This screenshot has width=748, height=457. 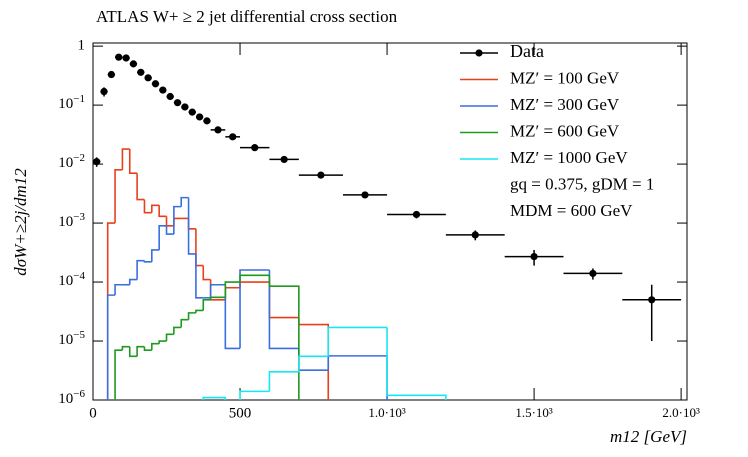 What do you see at coordinates (527, 51) in the screenshot?
I see `legend-label: Data` at bounding box center [527, 51].